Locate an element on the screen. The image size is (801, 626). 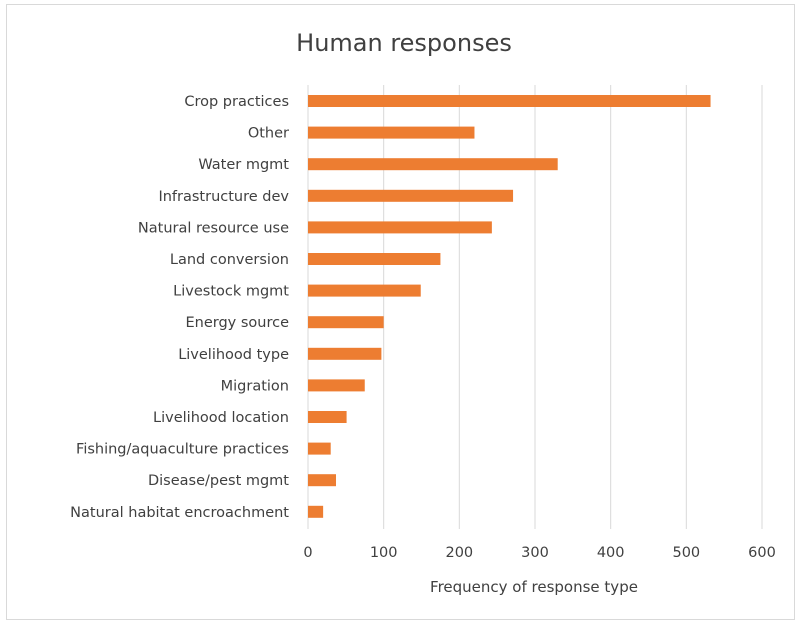
category-label: Water mgmt is located at coordinates (243, 165).